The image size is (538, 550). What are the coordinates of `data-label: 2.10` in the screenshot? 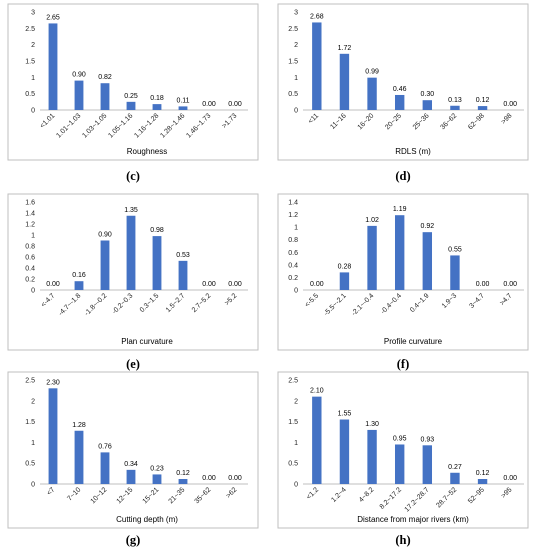 It's located at (317, 391).